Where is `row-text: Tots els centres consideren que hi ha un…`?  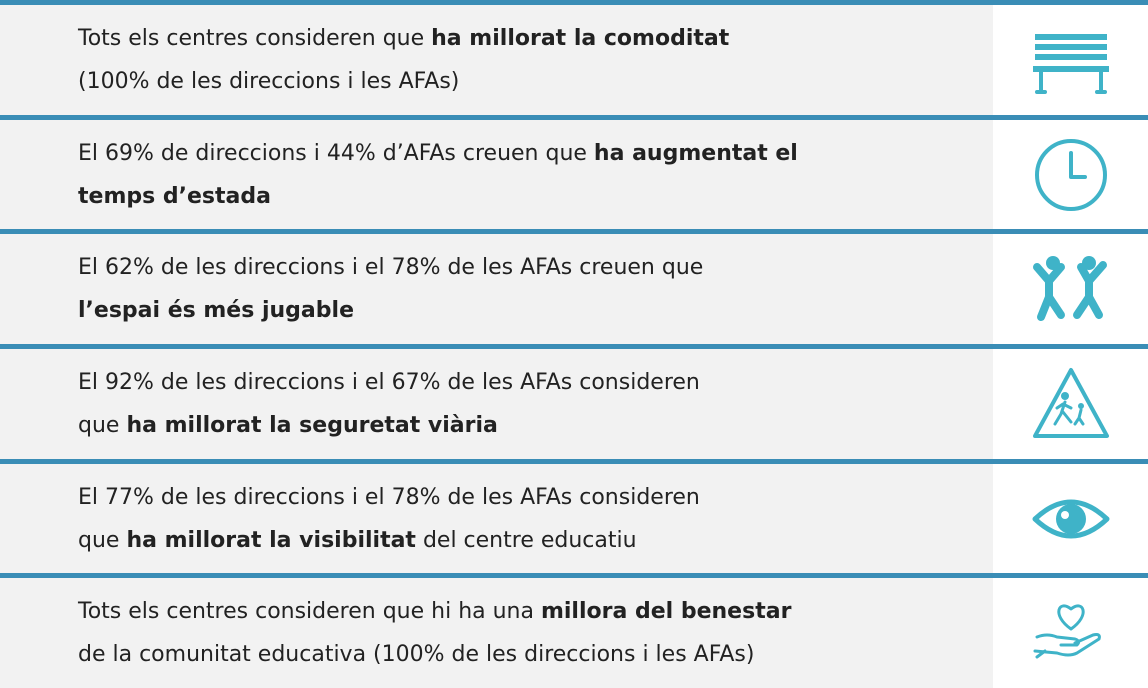 row-text: Tots els centres consideren que hi ha un… is located at coordinates (496, 633).